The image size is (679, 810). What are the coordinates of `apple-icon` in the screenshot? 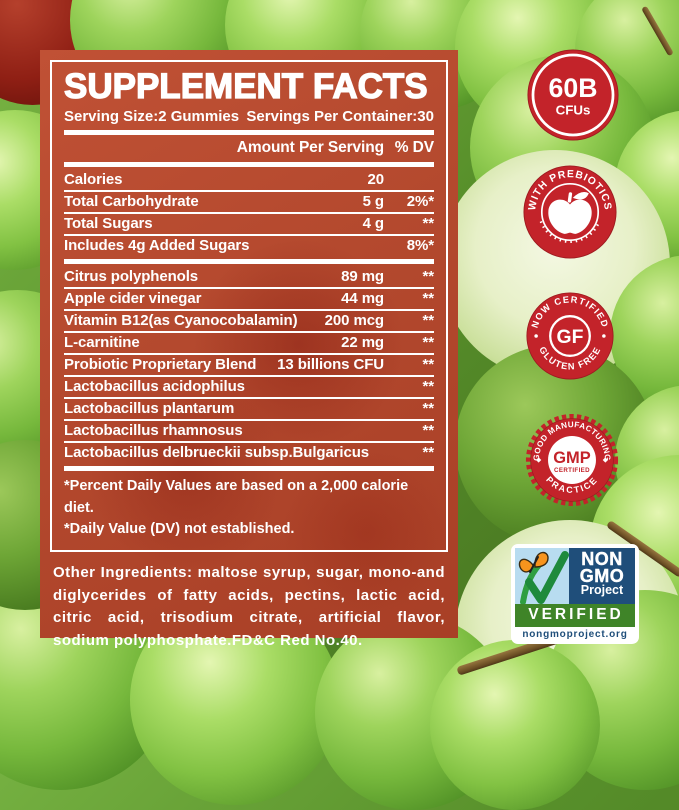 It's located at (570, 213).